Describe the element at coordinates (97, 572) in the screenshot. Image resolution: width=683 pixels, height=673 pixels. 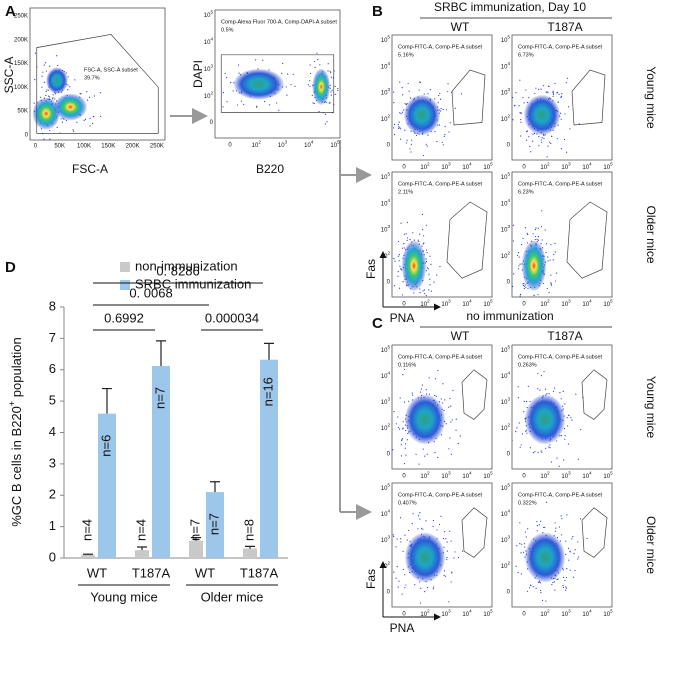
I see `x-tick-label: WT` at that location.